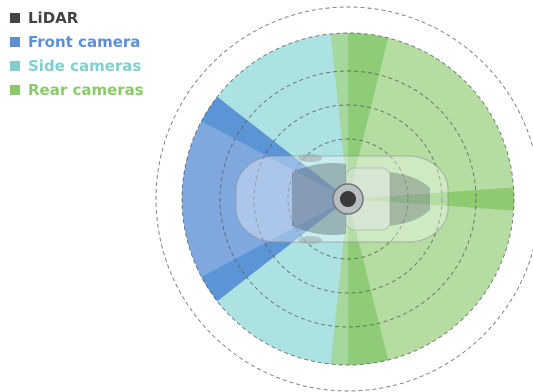 This screenshot has height=392, width=533. What do you see at coordinates (310, 240) in the screenshot?
I see `car-mirror-right` at bounding box center [310, 240].